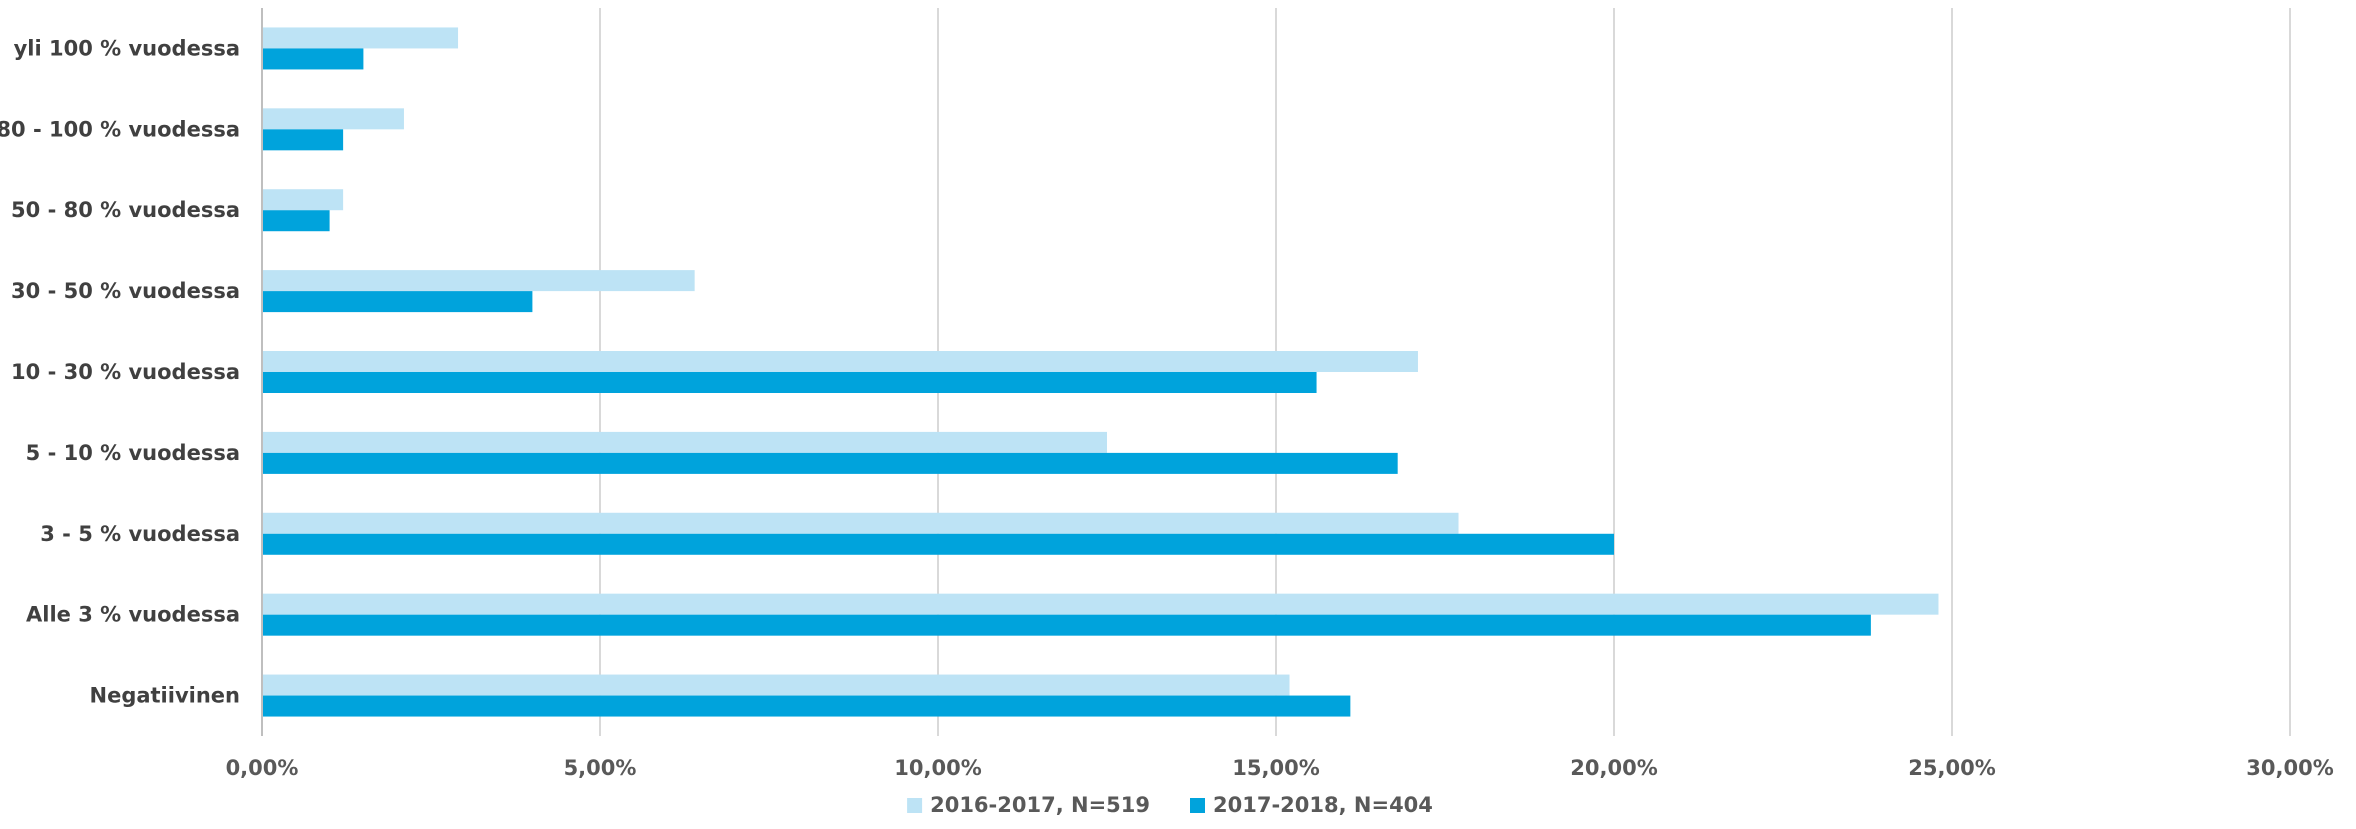 The image size is (2356, 829). What do you see at coordinates (125, 210) in the screenshot?
I see `category-label: 50 - 80 % vuodessa` at bounding box center [125, 210].